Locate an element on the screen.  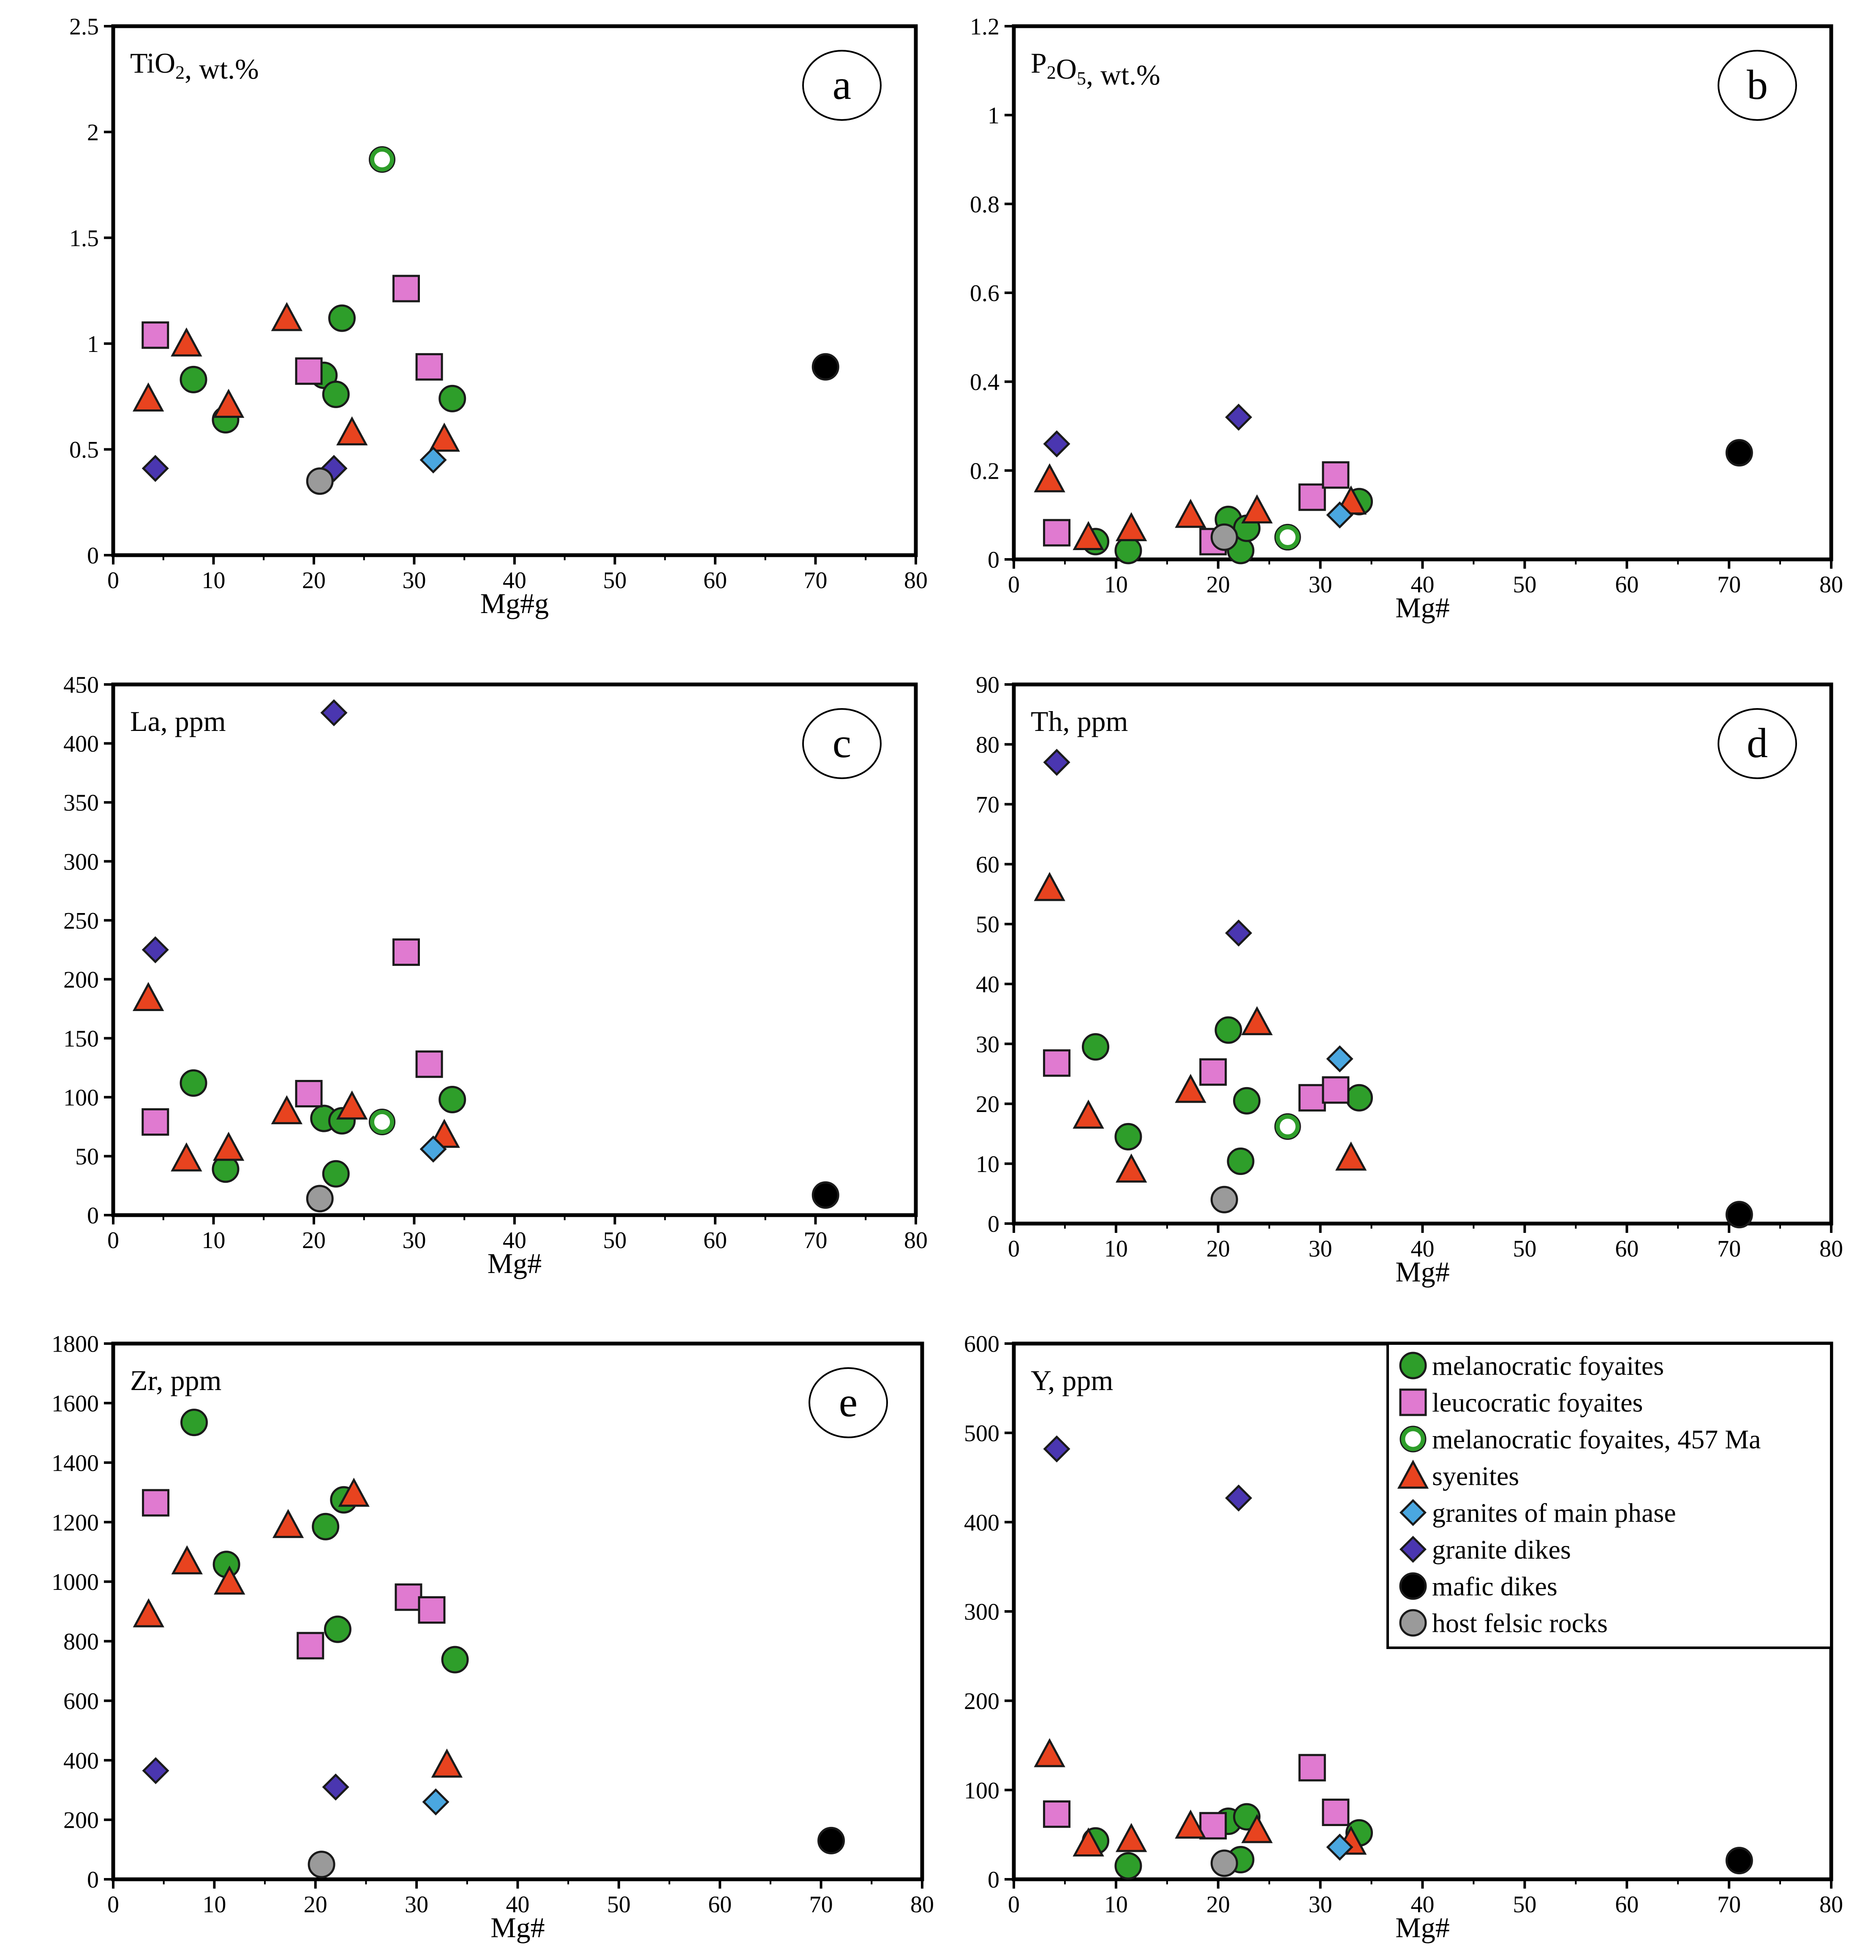
y-tick-label-f-1: 100 is located at coordinates (981, 1790).